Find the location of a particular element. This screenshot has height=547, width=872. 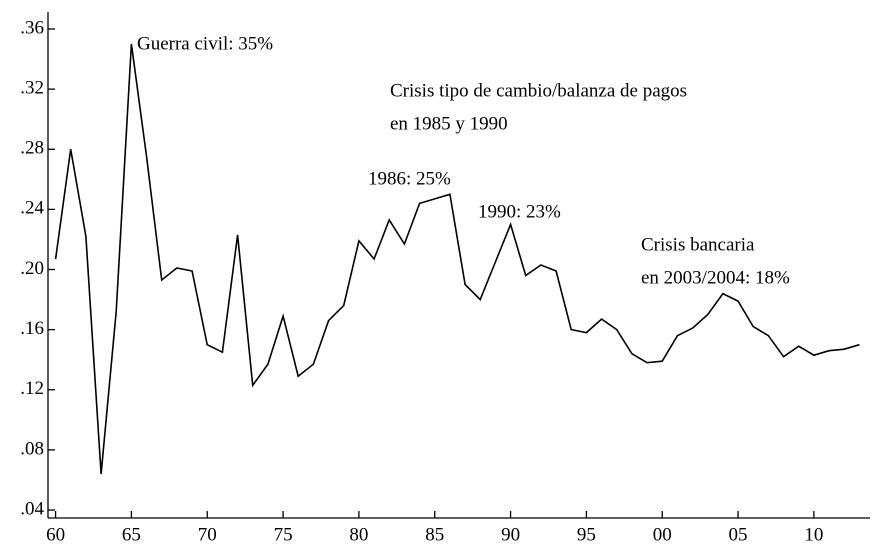

annotation: Crisis bancaria is located at coordinates (698, 244).